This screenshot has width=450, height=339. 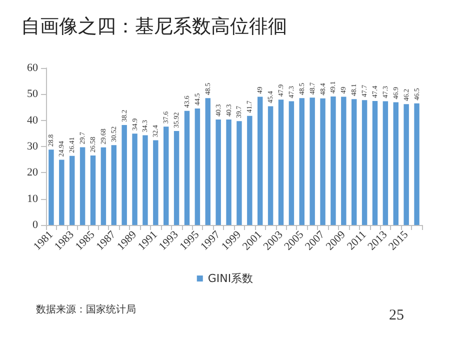 What do you see at coordinates (86, 310) in the screenshot?
I see `source-note: 数据来源：国家统计局` at bounding box center [86, 310].